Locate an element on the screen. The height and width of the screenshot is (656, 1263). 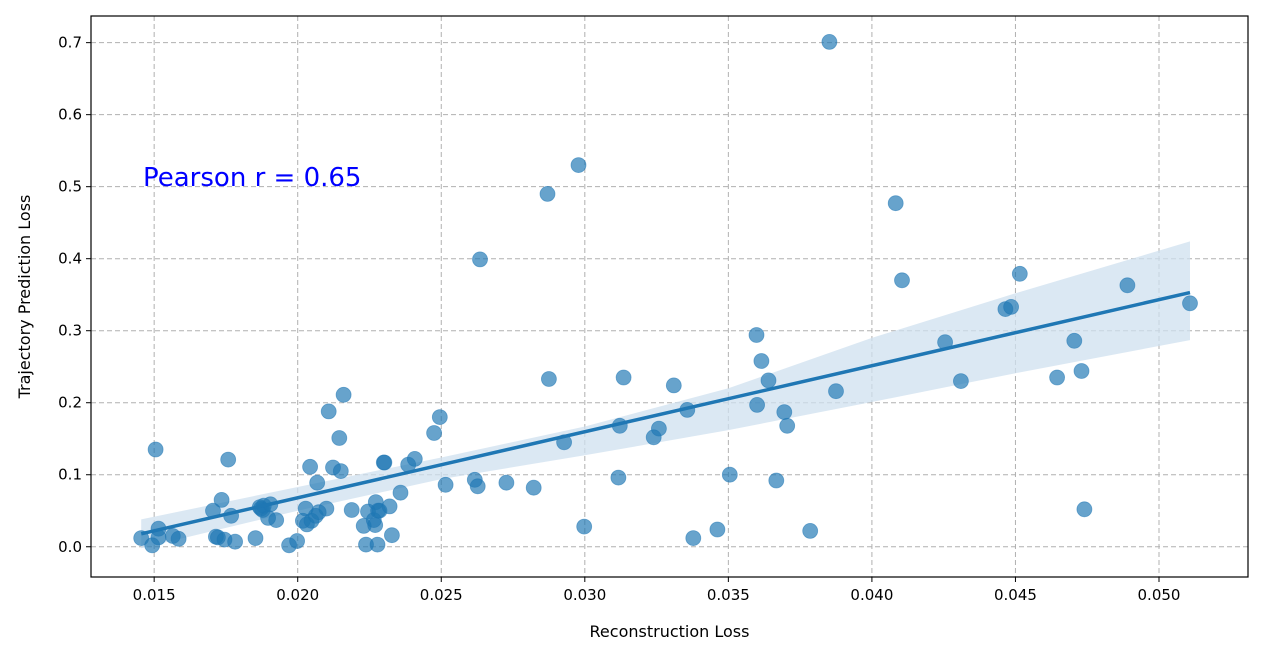
y-ticks: 0.0 0.1 0.2 0.3 0.4 0.5 0.6 0.7 is located at coordinates (74, 295).